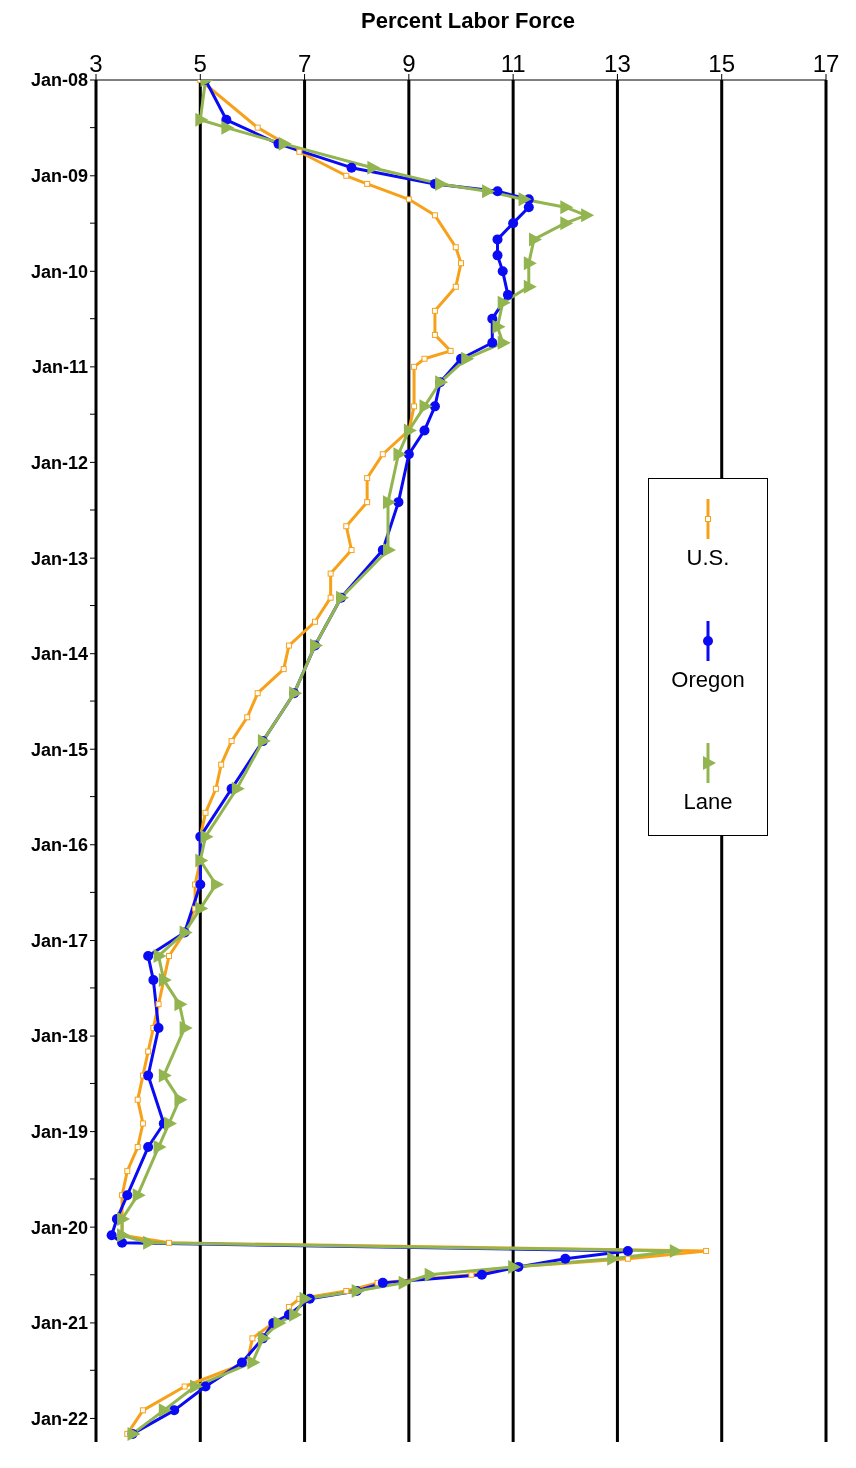 The height and width of the screenshot is (1468, 856). I want to click on y-tick-label: Jan-14, so click(59, 654).